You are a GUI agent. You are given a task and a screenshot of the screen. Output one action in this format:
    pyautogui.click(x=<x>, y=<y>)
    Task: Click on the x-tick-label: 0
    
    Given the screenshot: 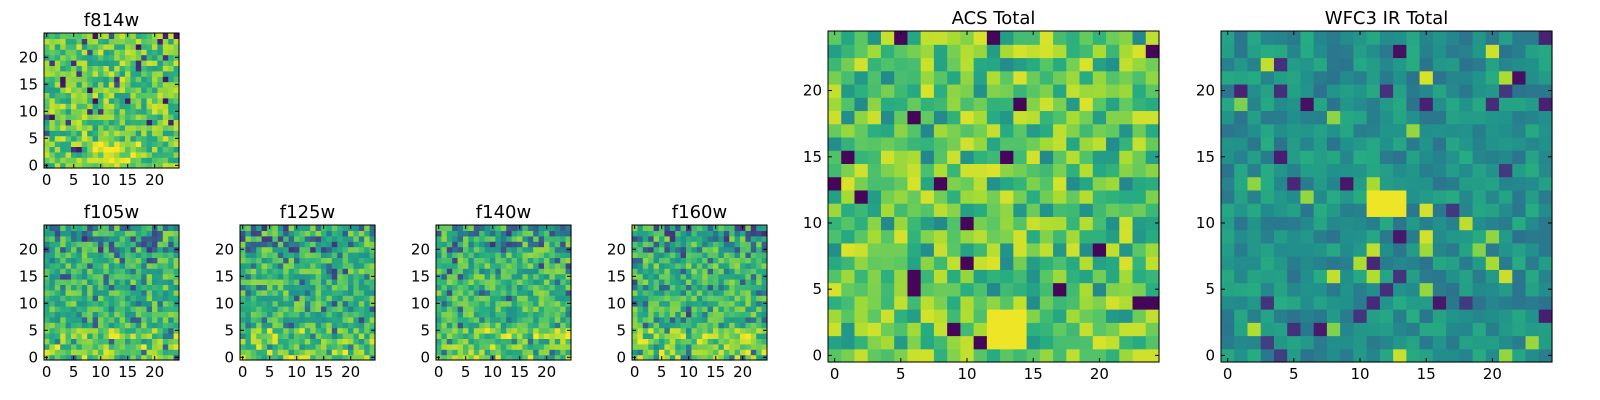 What is the action you would take?
    pyautogui.click(x=243, y=372)
    